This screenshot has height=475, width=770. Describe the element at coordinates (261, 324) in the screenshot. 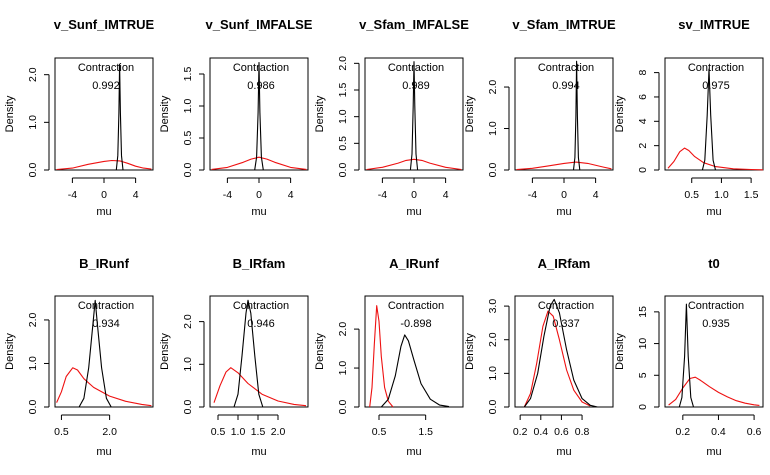

I see `contraction-value: 0.946` at that location.